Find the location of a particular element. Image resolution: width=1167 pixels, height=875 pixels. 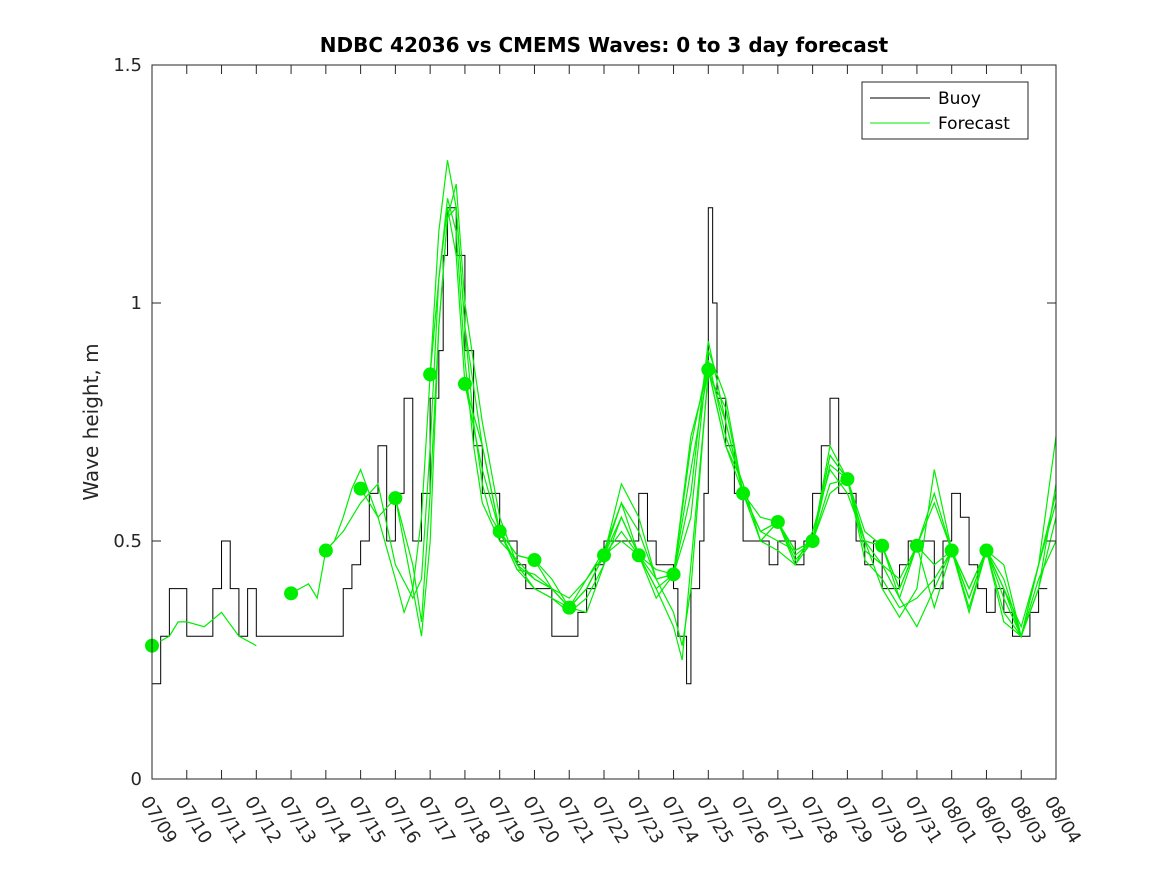

legend-label-forecast: Forecast is located at coordinates (974, 124).